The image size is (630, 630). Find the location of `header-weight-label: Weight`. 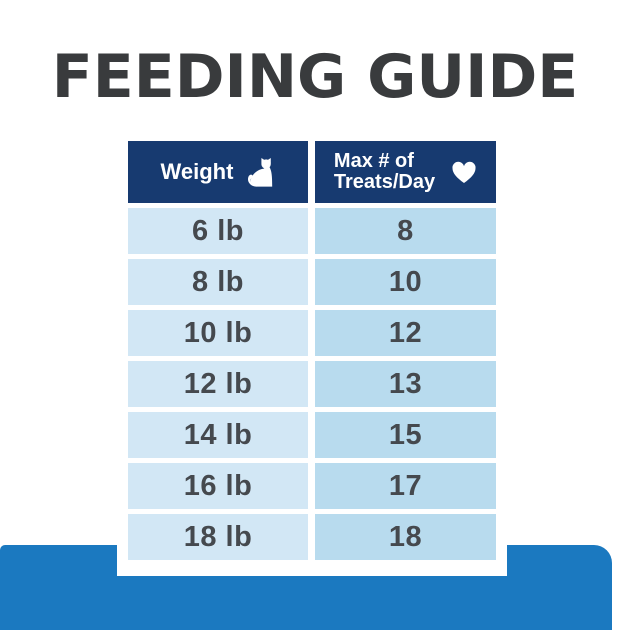

header-weight-label: Weight is located at coordinates (197, 171).